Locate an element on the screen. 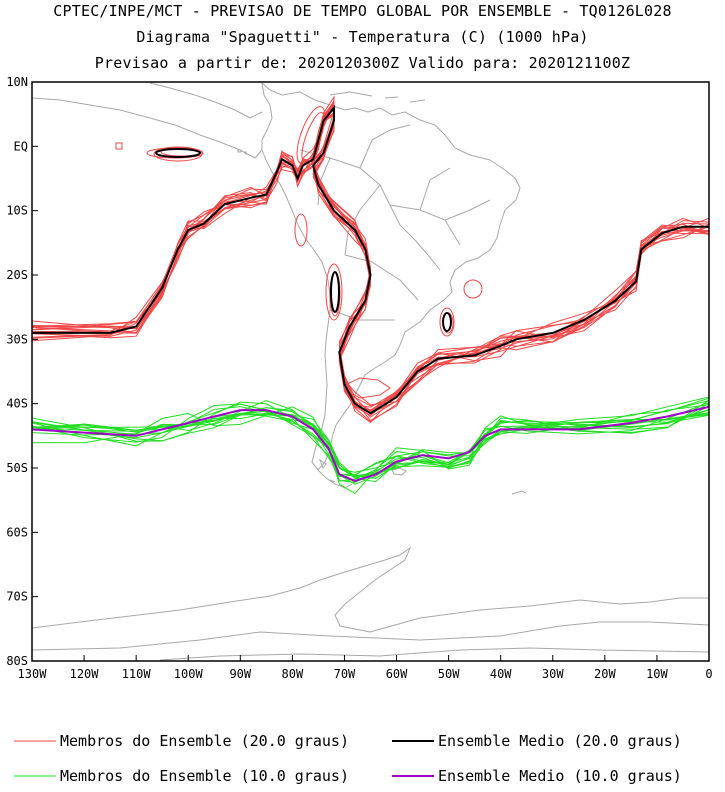  lon-tick-label: 20W is located at coordinates (605, 674).